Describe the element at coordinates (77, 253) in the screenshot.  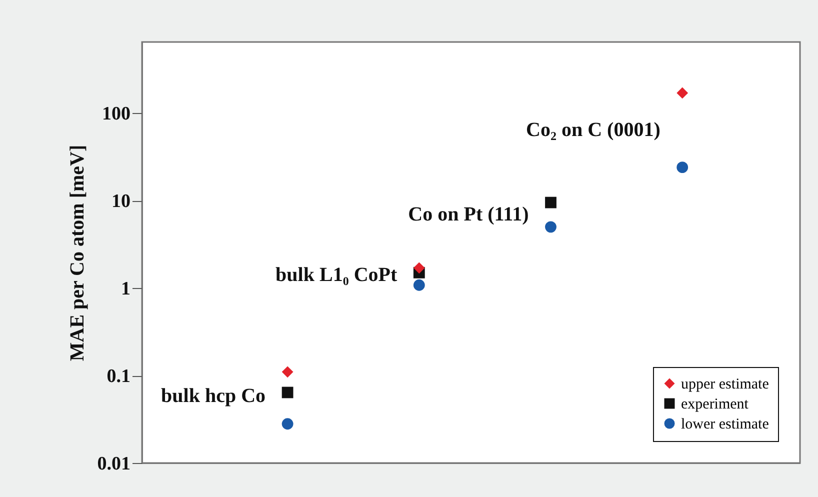
I see `y-axis-title: MAE per Co atom [meV]` at that location.